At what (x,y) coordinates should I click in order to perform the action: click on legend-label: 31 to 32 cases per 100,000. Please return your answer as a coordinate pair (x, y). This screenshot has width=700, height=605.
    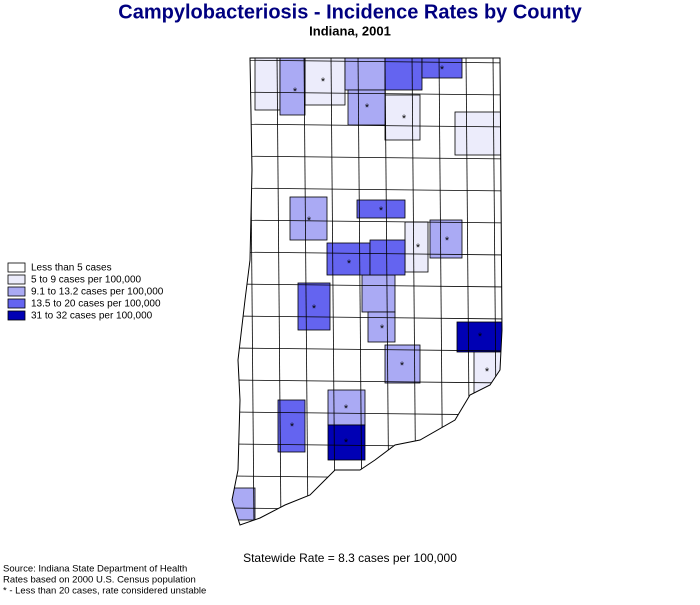
    Looking at the image, I should click on (92, 316).